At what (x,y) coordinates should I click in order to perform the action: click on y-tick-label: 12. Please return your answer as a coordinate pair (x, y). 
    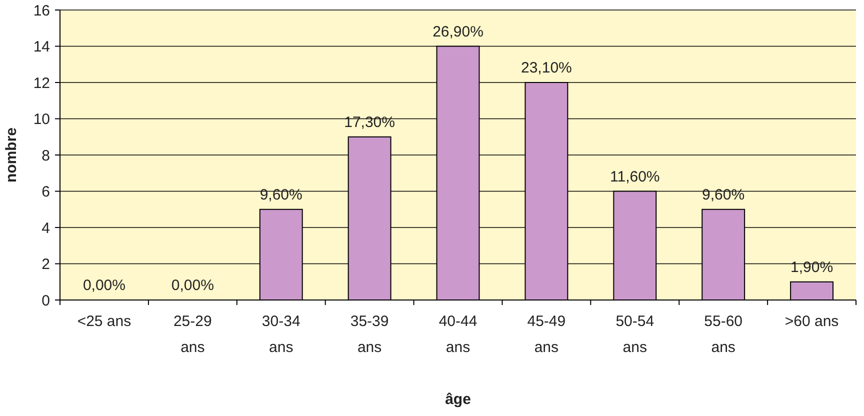
    Looking at the image, I should click on (41, 83).